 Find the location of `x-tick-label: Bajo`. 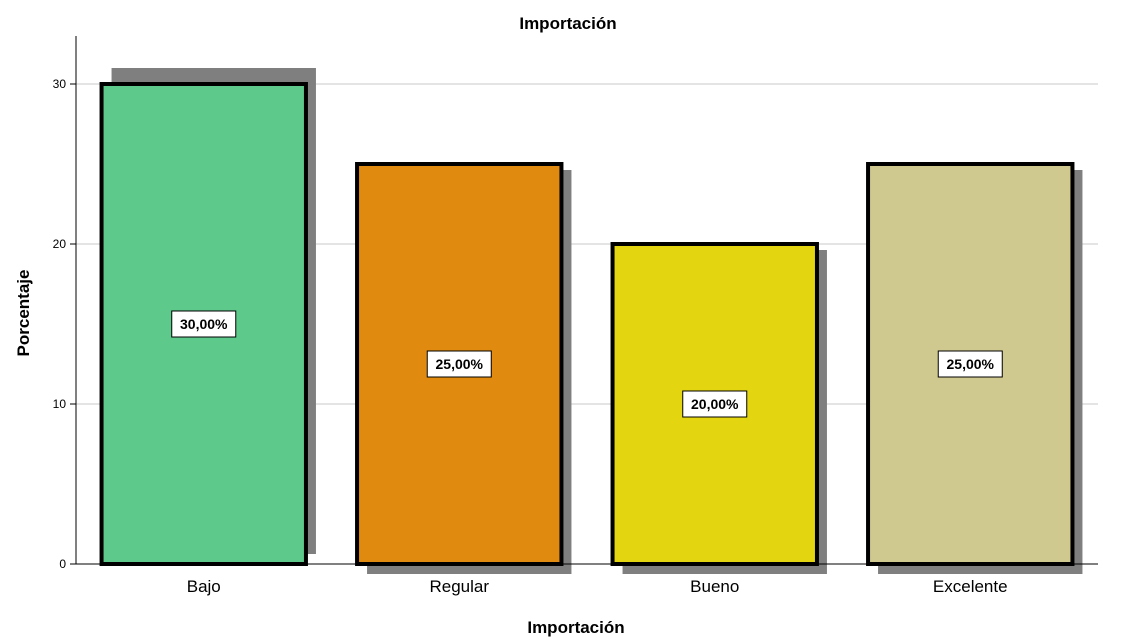

x-tick-label: Bajo is located at coordinates (204, 586).